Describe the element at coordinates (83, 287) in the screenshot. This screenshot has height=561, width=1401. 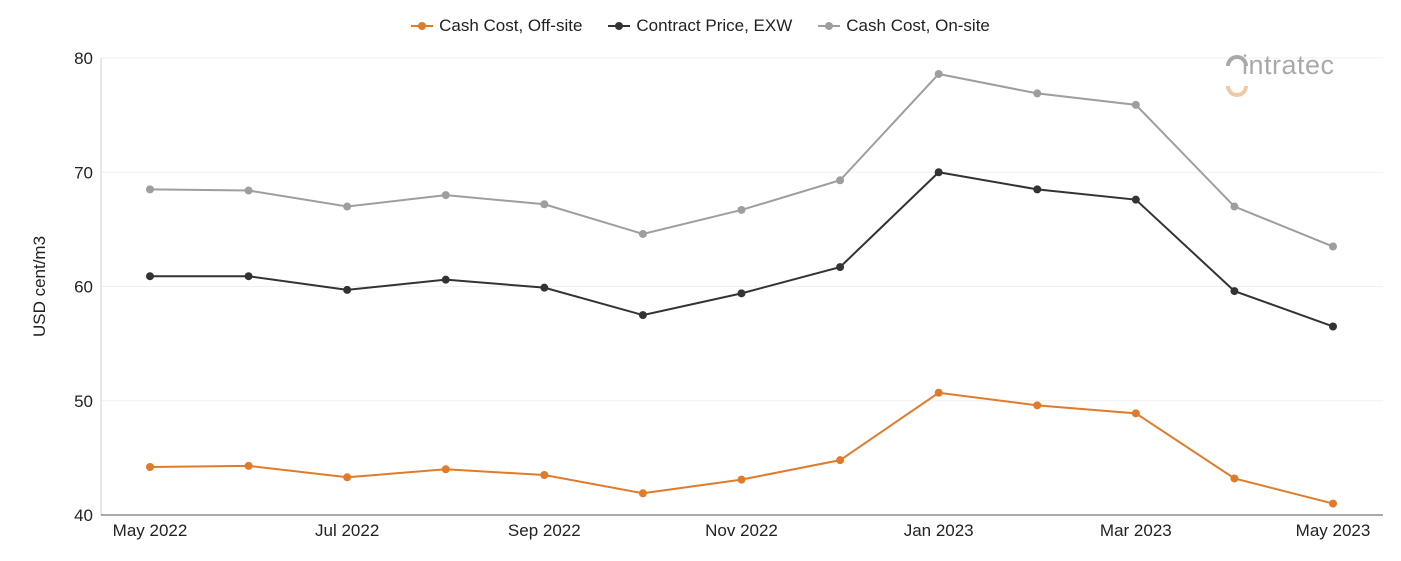
I see `y-tick-label: 60` at that location.